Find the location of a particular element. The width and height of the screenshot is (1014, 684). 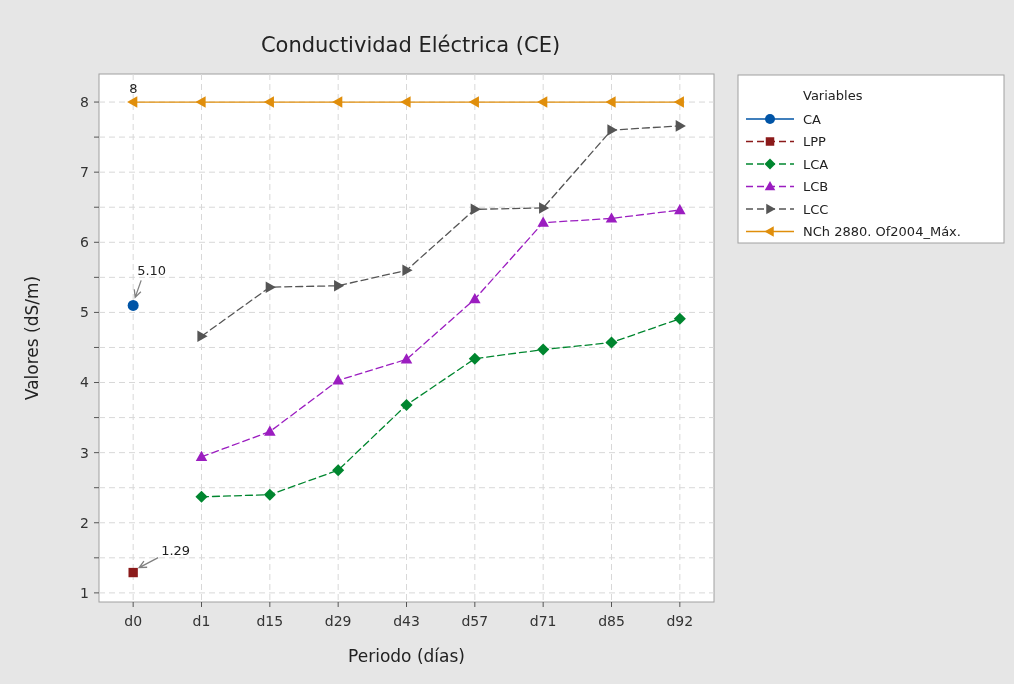

y-tick-label: 2 is located at coordinates (84, 522).